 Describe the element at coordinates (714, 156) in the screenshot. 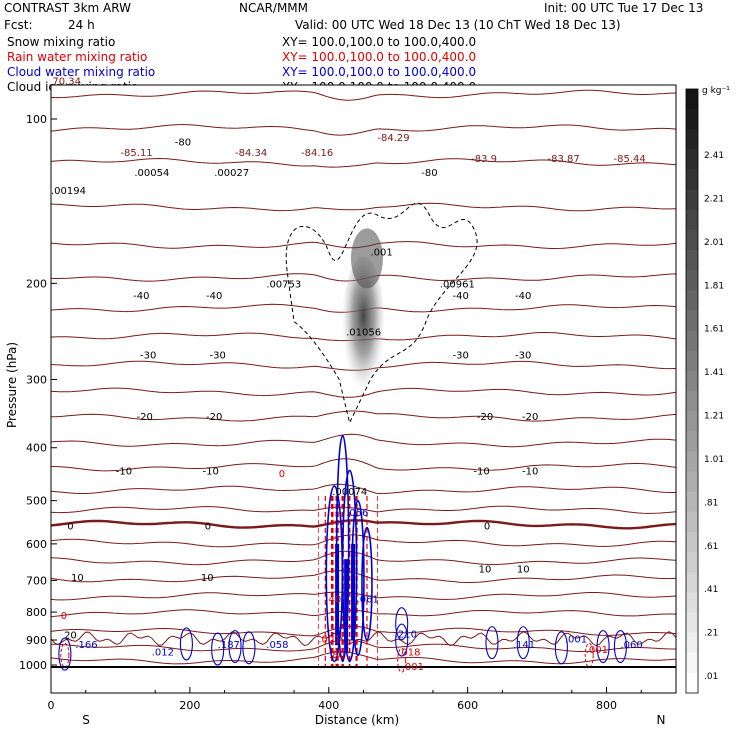

I see `colorbar-label: 2.41` at that location.